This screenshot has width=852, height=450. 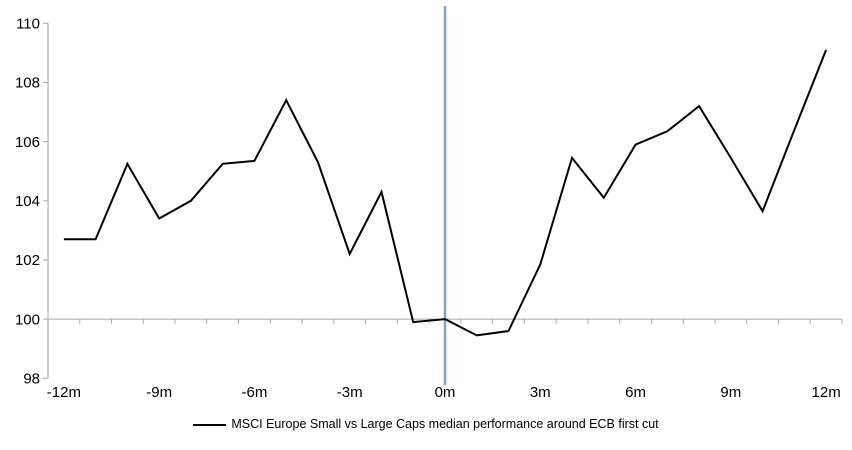 What do you see at coordinates (27, 201) in the screenshot?
I see `y-tick-label: 104` at bounding box center [27, 201].